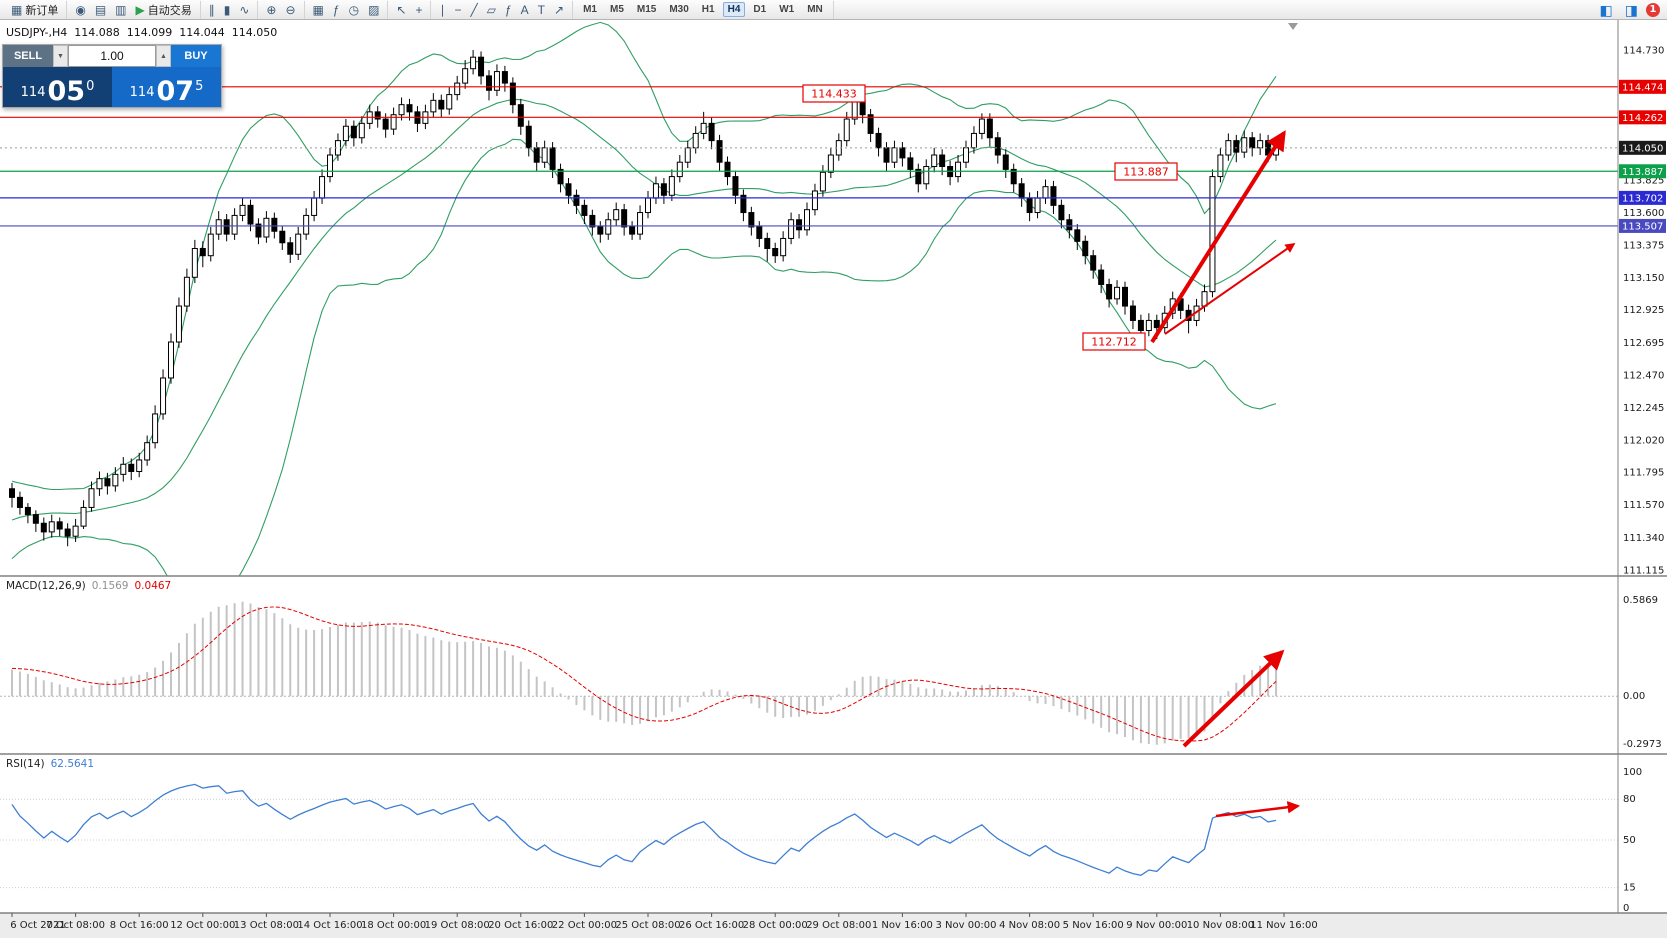 The width and height of the screenshot is (1667, 938). Describe the element at coordinates (708, 9) in the screenshot. I see `timeframe-h1-button: H1` at that location.